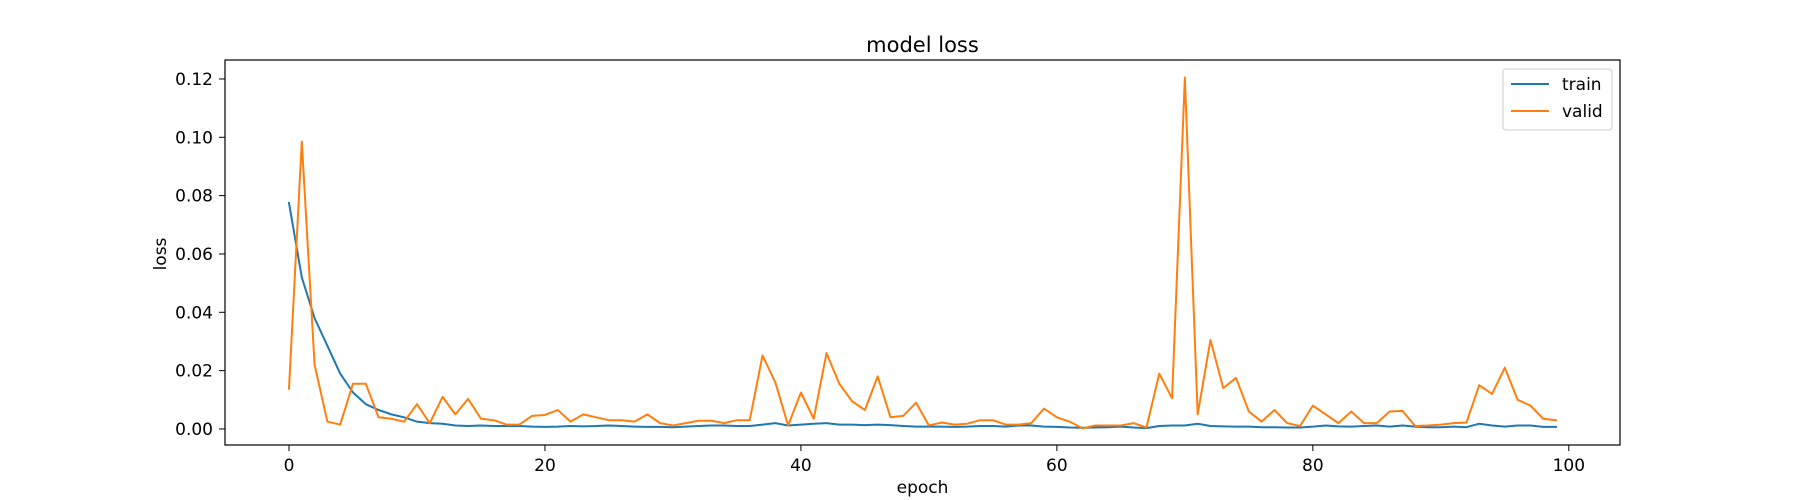 The image size is (1800, 500). I want to click on y-tick-label: 0.08, so click(194, 197).